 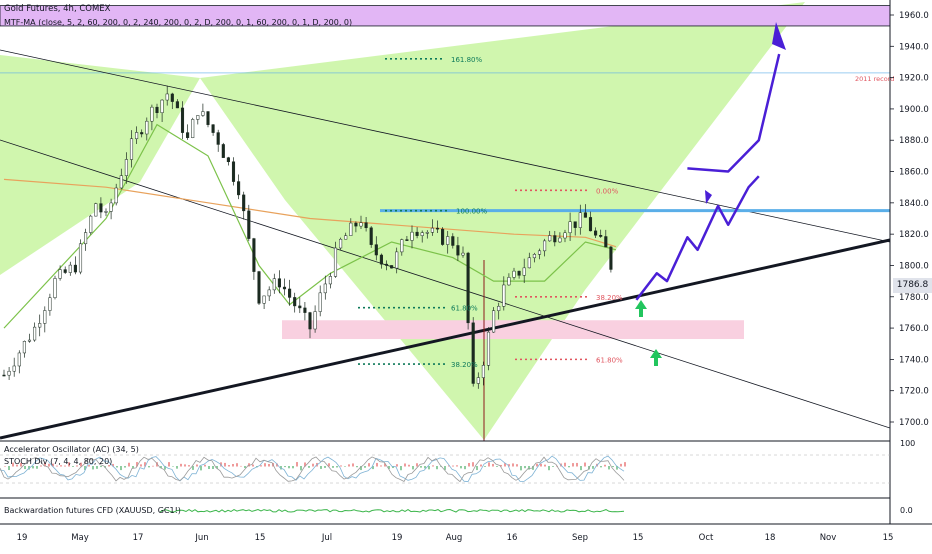 What do you see at coordinates (454, 538) in the screenshot?
I see `x-tick-label: Aug` at bounding box center [454, 538].